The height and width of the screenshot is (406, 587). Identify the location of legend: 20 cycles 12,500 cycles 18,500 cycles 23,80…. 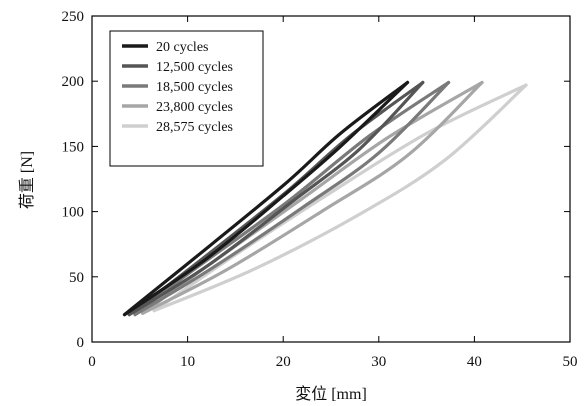
(186, 98).